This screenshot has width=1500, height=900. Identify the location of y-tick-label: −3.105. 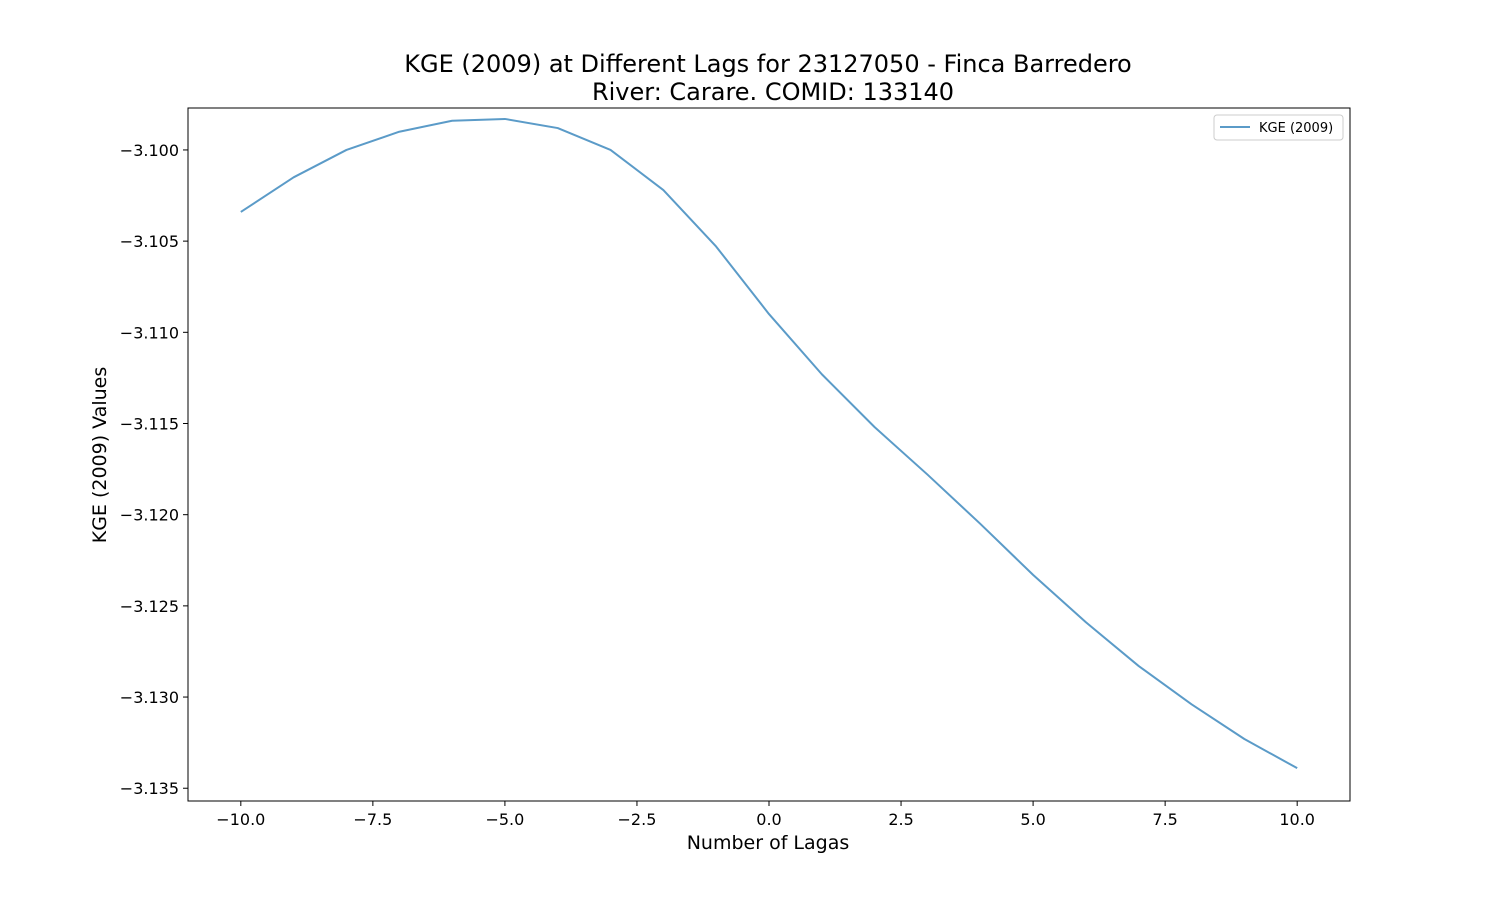
(149, 241).